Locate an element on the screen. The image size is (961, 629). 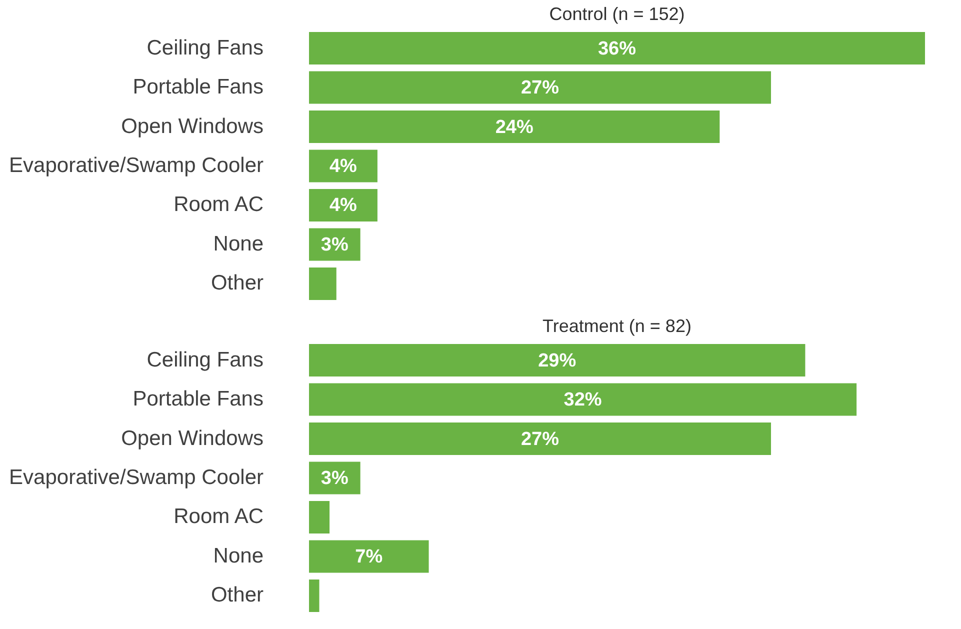
data-label: 7% is located at coordinates (369, 557).